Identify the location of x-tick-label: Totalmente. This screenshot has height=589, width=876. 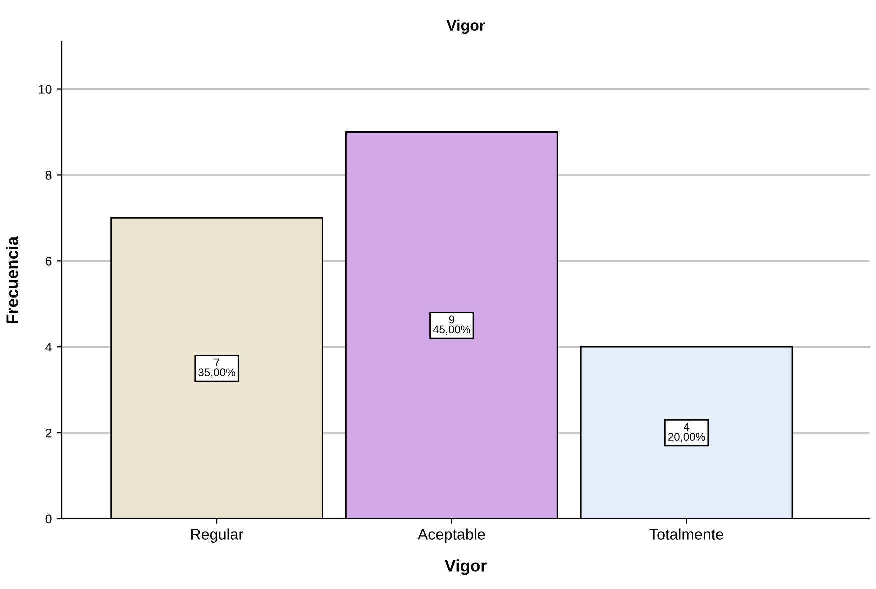
(687, 534).